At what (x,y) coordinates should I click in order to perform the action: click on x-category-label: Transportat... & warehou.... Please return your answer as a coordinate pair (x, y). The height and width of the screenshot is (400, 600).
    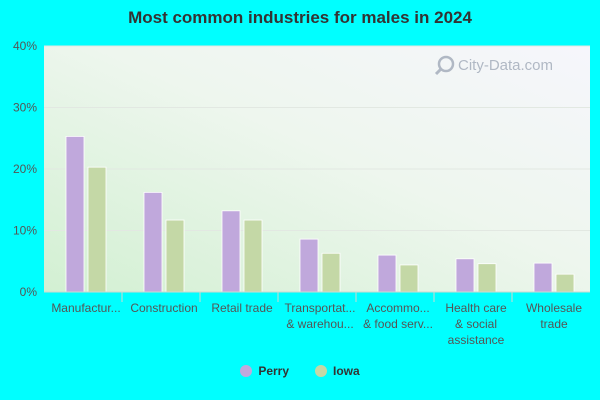
    Looking at the image, I should click on (320, 316).